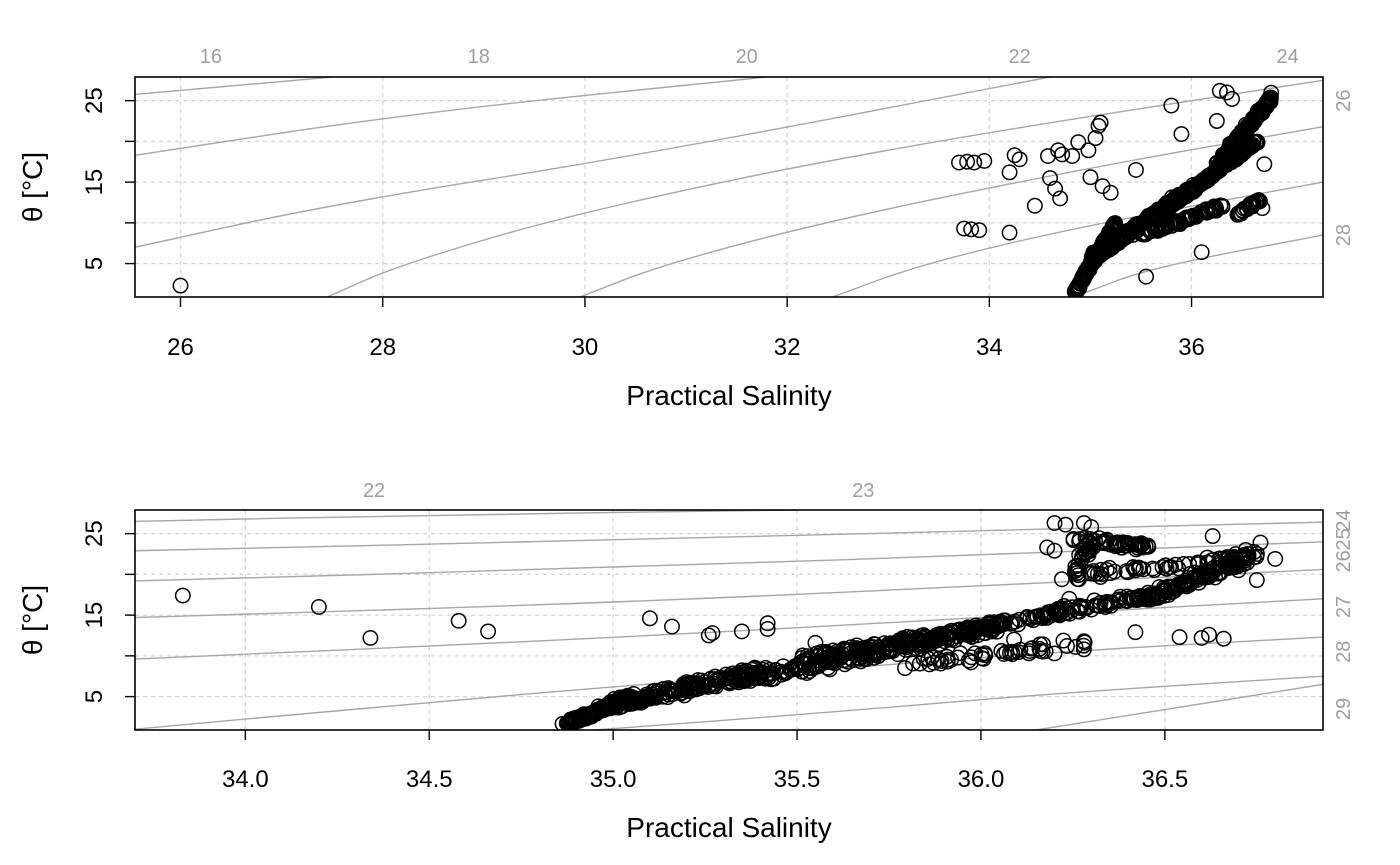 The image size is (1400, 865). Describe the element at coordinates (747, 57) in the screenshot. I see `isopycnal-label-top: 20` at that location.